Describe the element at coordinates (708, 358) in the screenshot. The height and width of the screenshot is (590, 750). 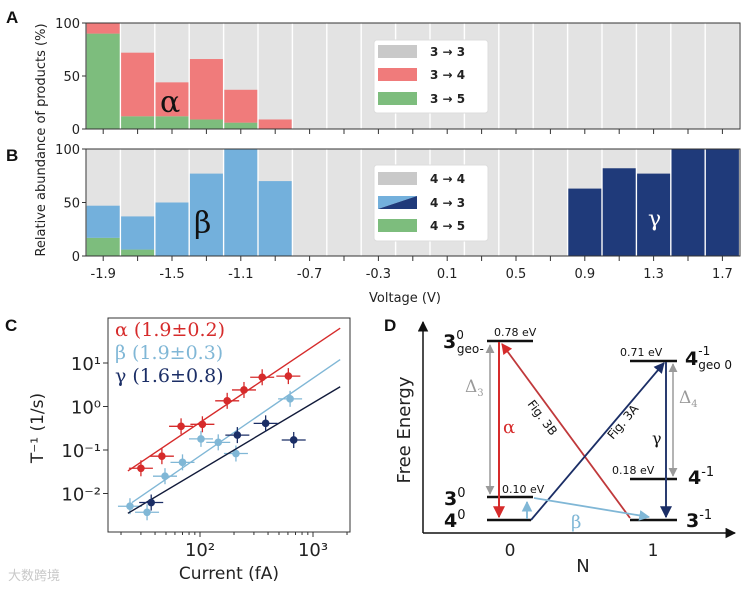
I see `state-label-4-geo: 4-1 geo 0` at that location.